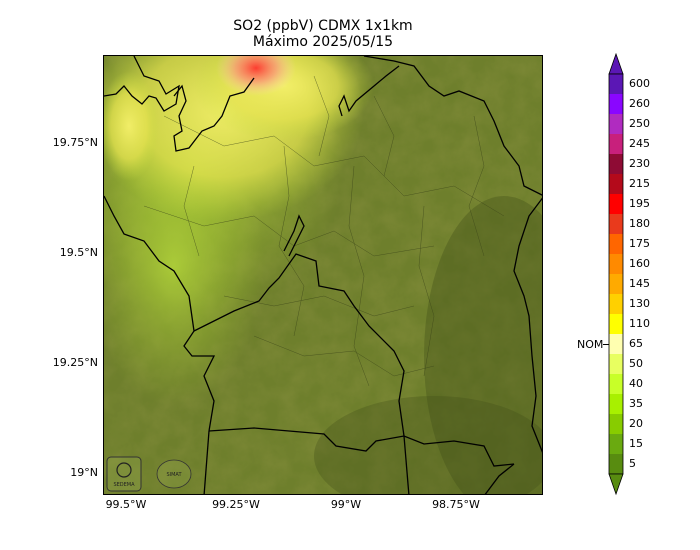 This screenshot has height=550, width=700. I want to click on colorbar-label: 5, so click(632, 463).